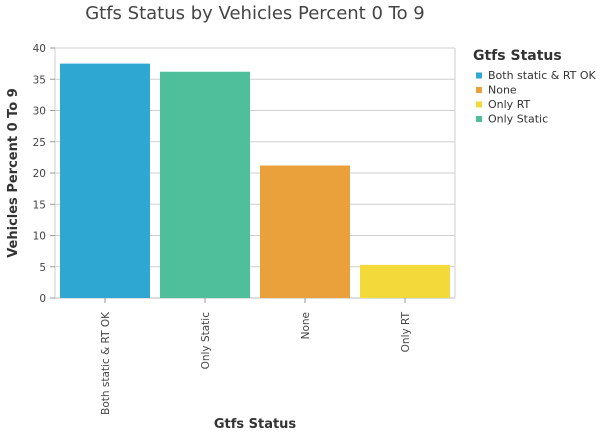 Image resolution: width=601 pixels, height=435 pixels. Describe the element at coordinates (106, 363) in the screenshot. I see `x-tick-label: Both static & RT OK` at that location.